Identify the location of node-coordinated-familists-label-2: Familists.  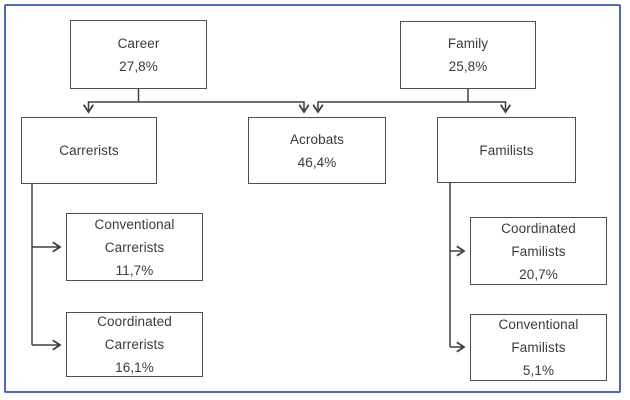
(538, 251).